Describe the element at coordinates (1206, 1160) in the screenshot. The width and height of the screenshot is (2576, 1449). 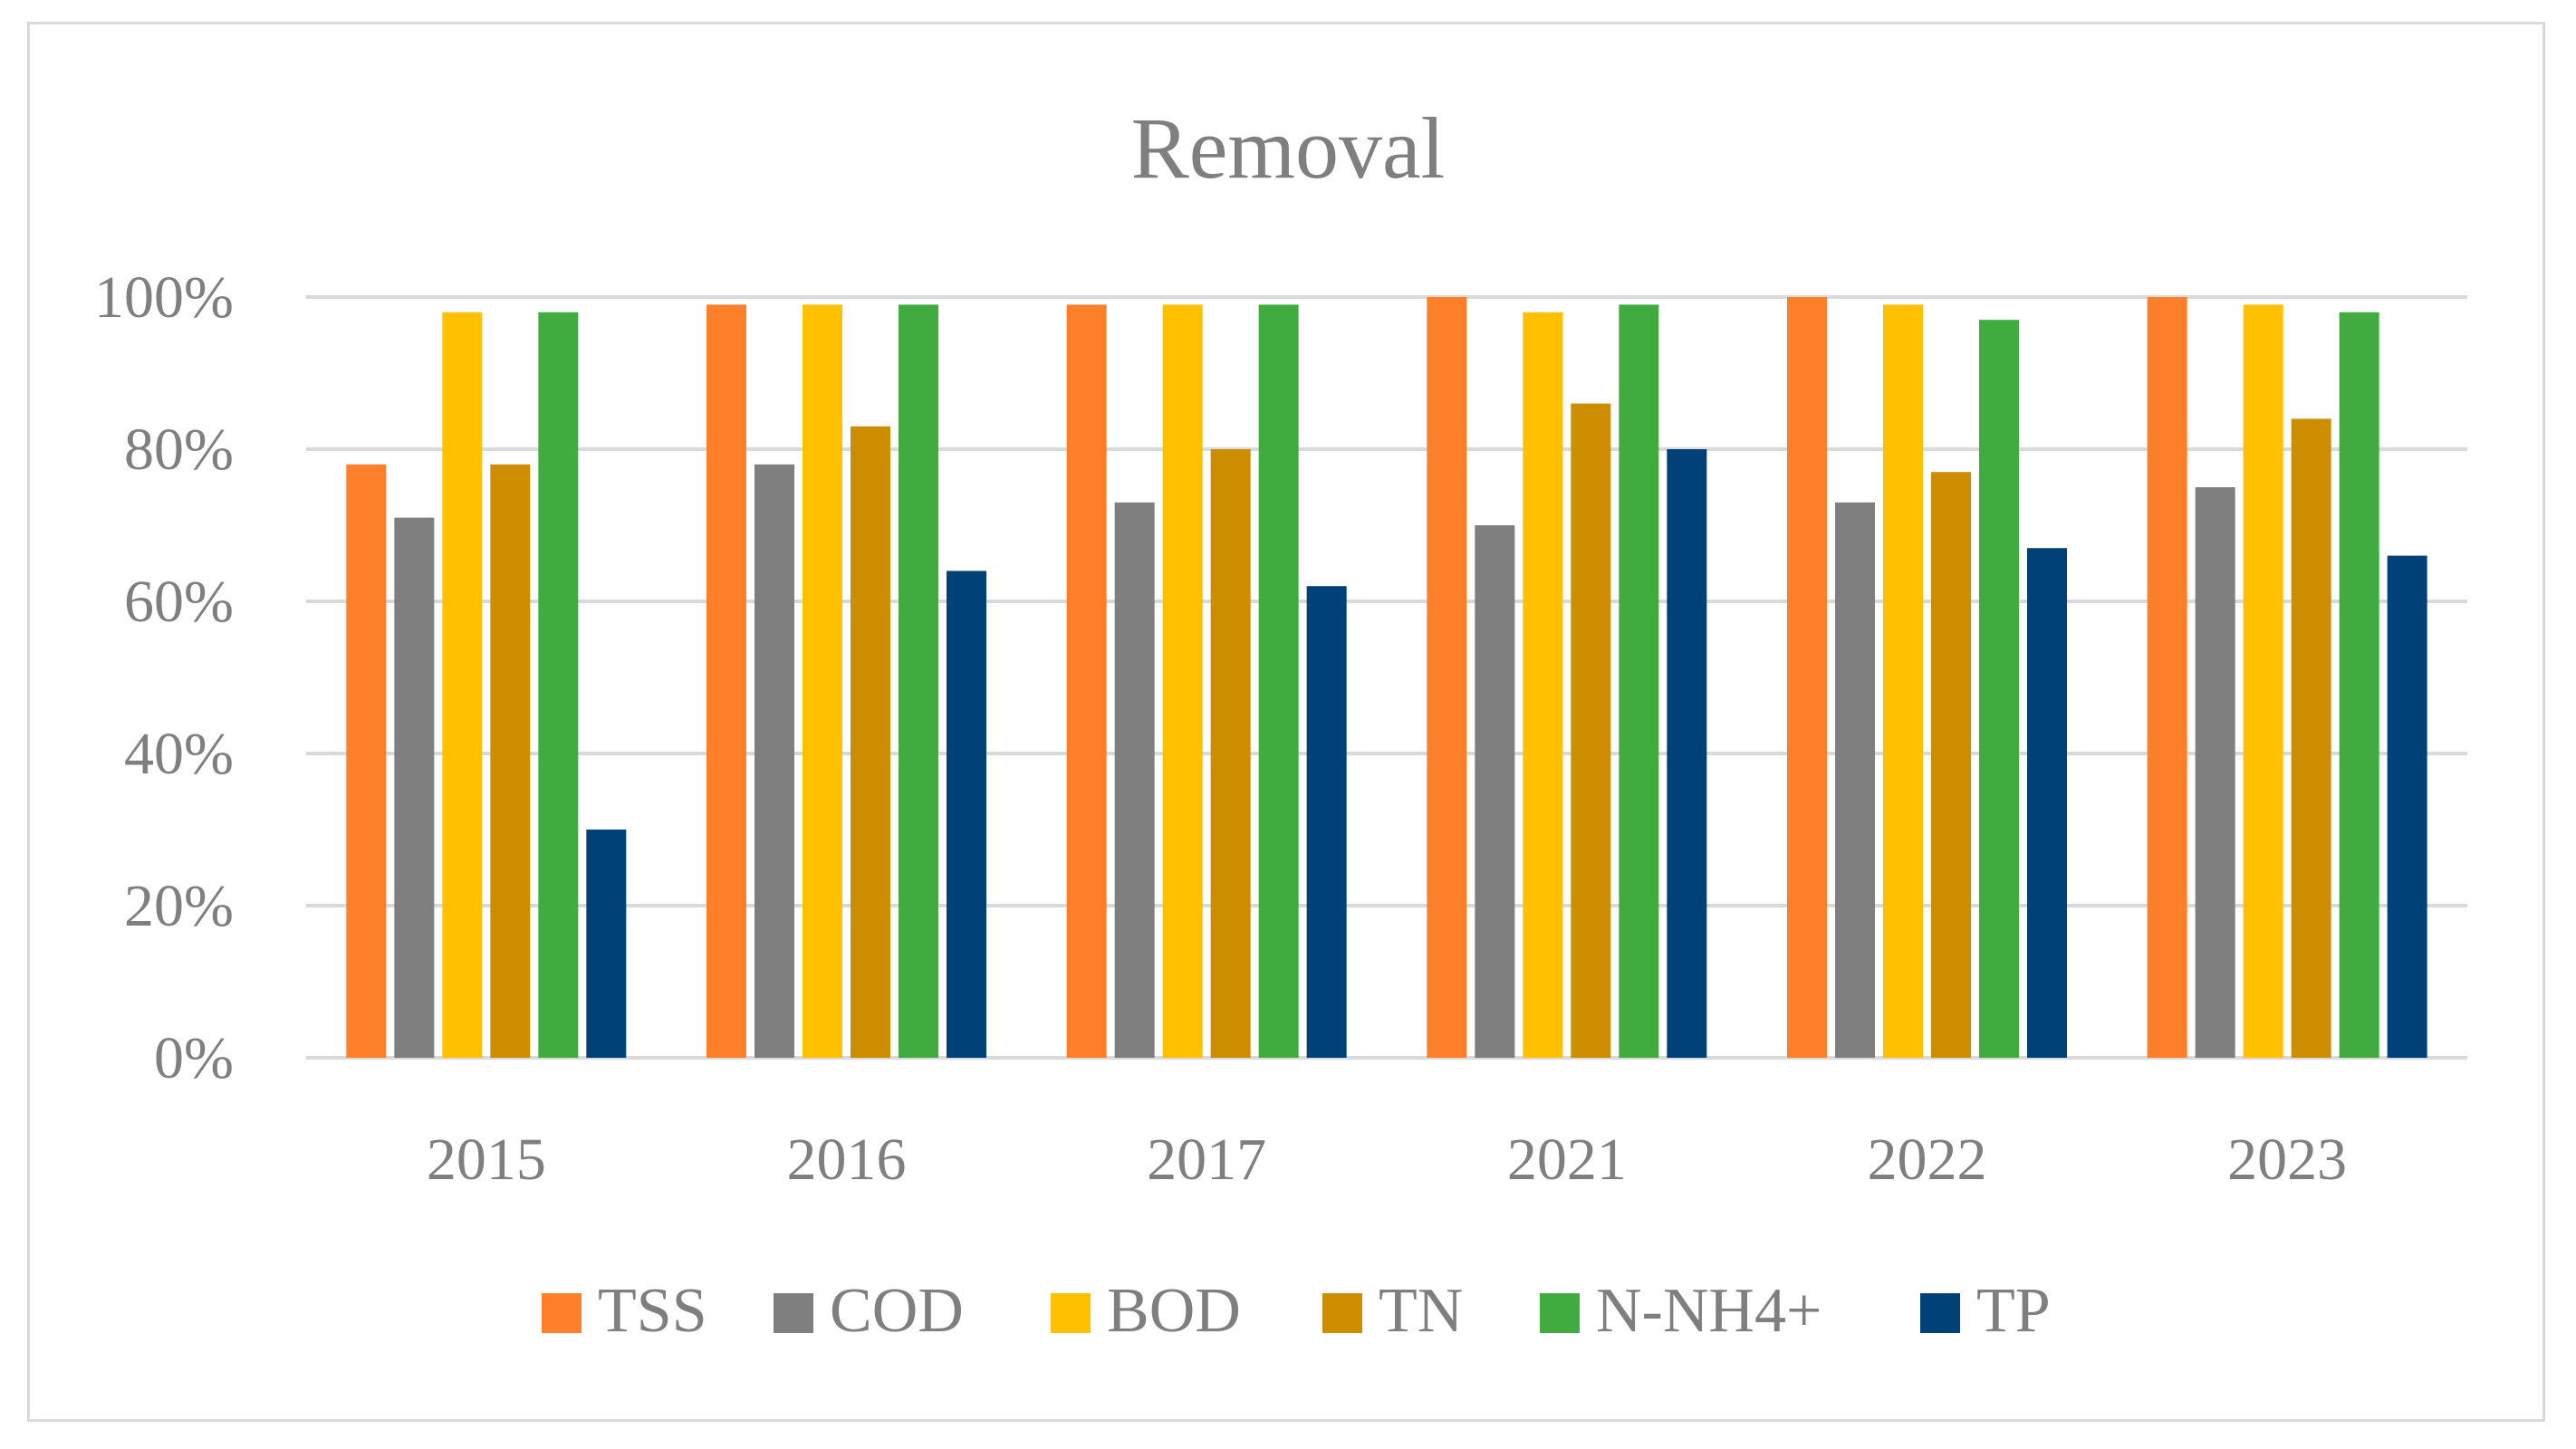
I see `x-tick-label: 2017` at that location.